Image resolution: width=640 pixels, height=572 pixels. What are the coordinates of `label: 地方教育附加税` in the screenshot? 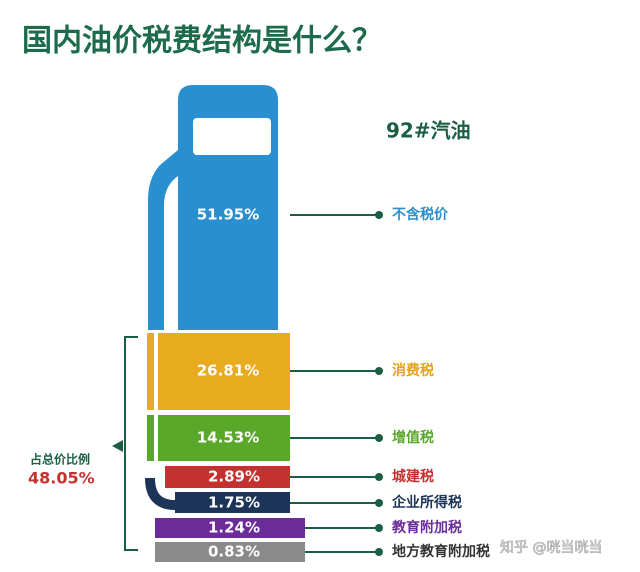 It's located at (441, 551).